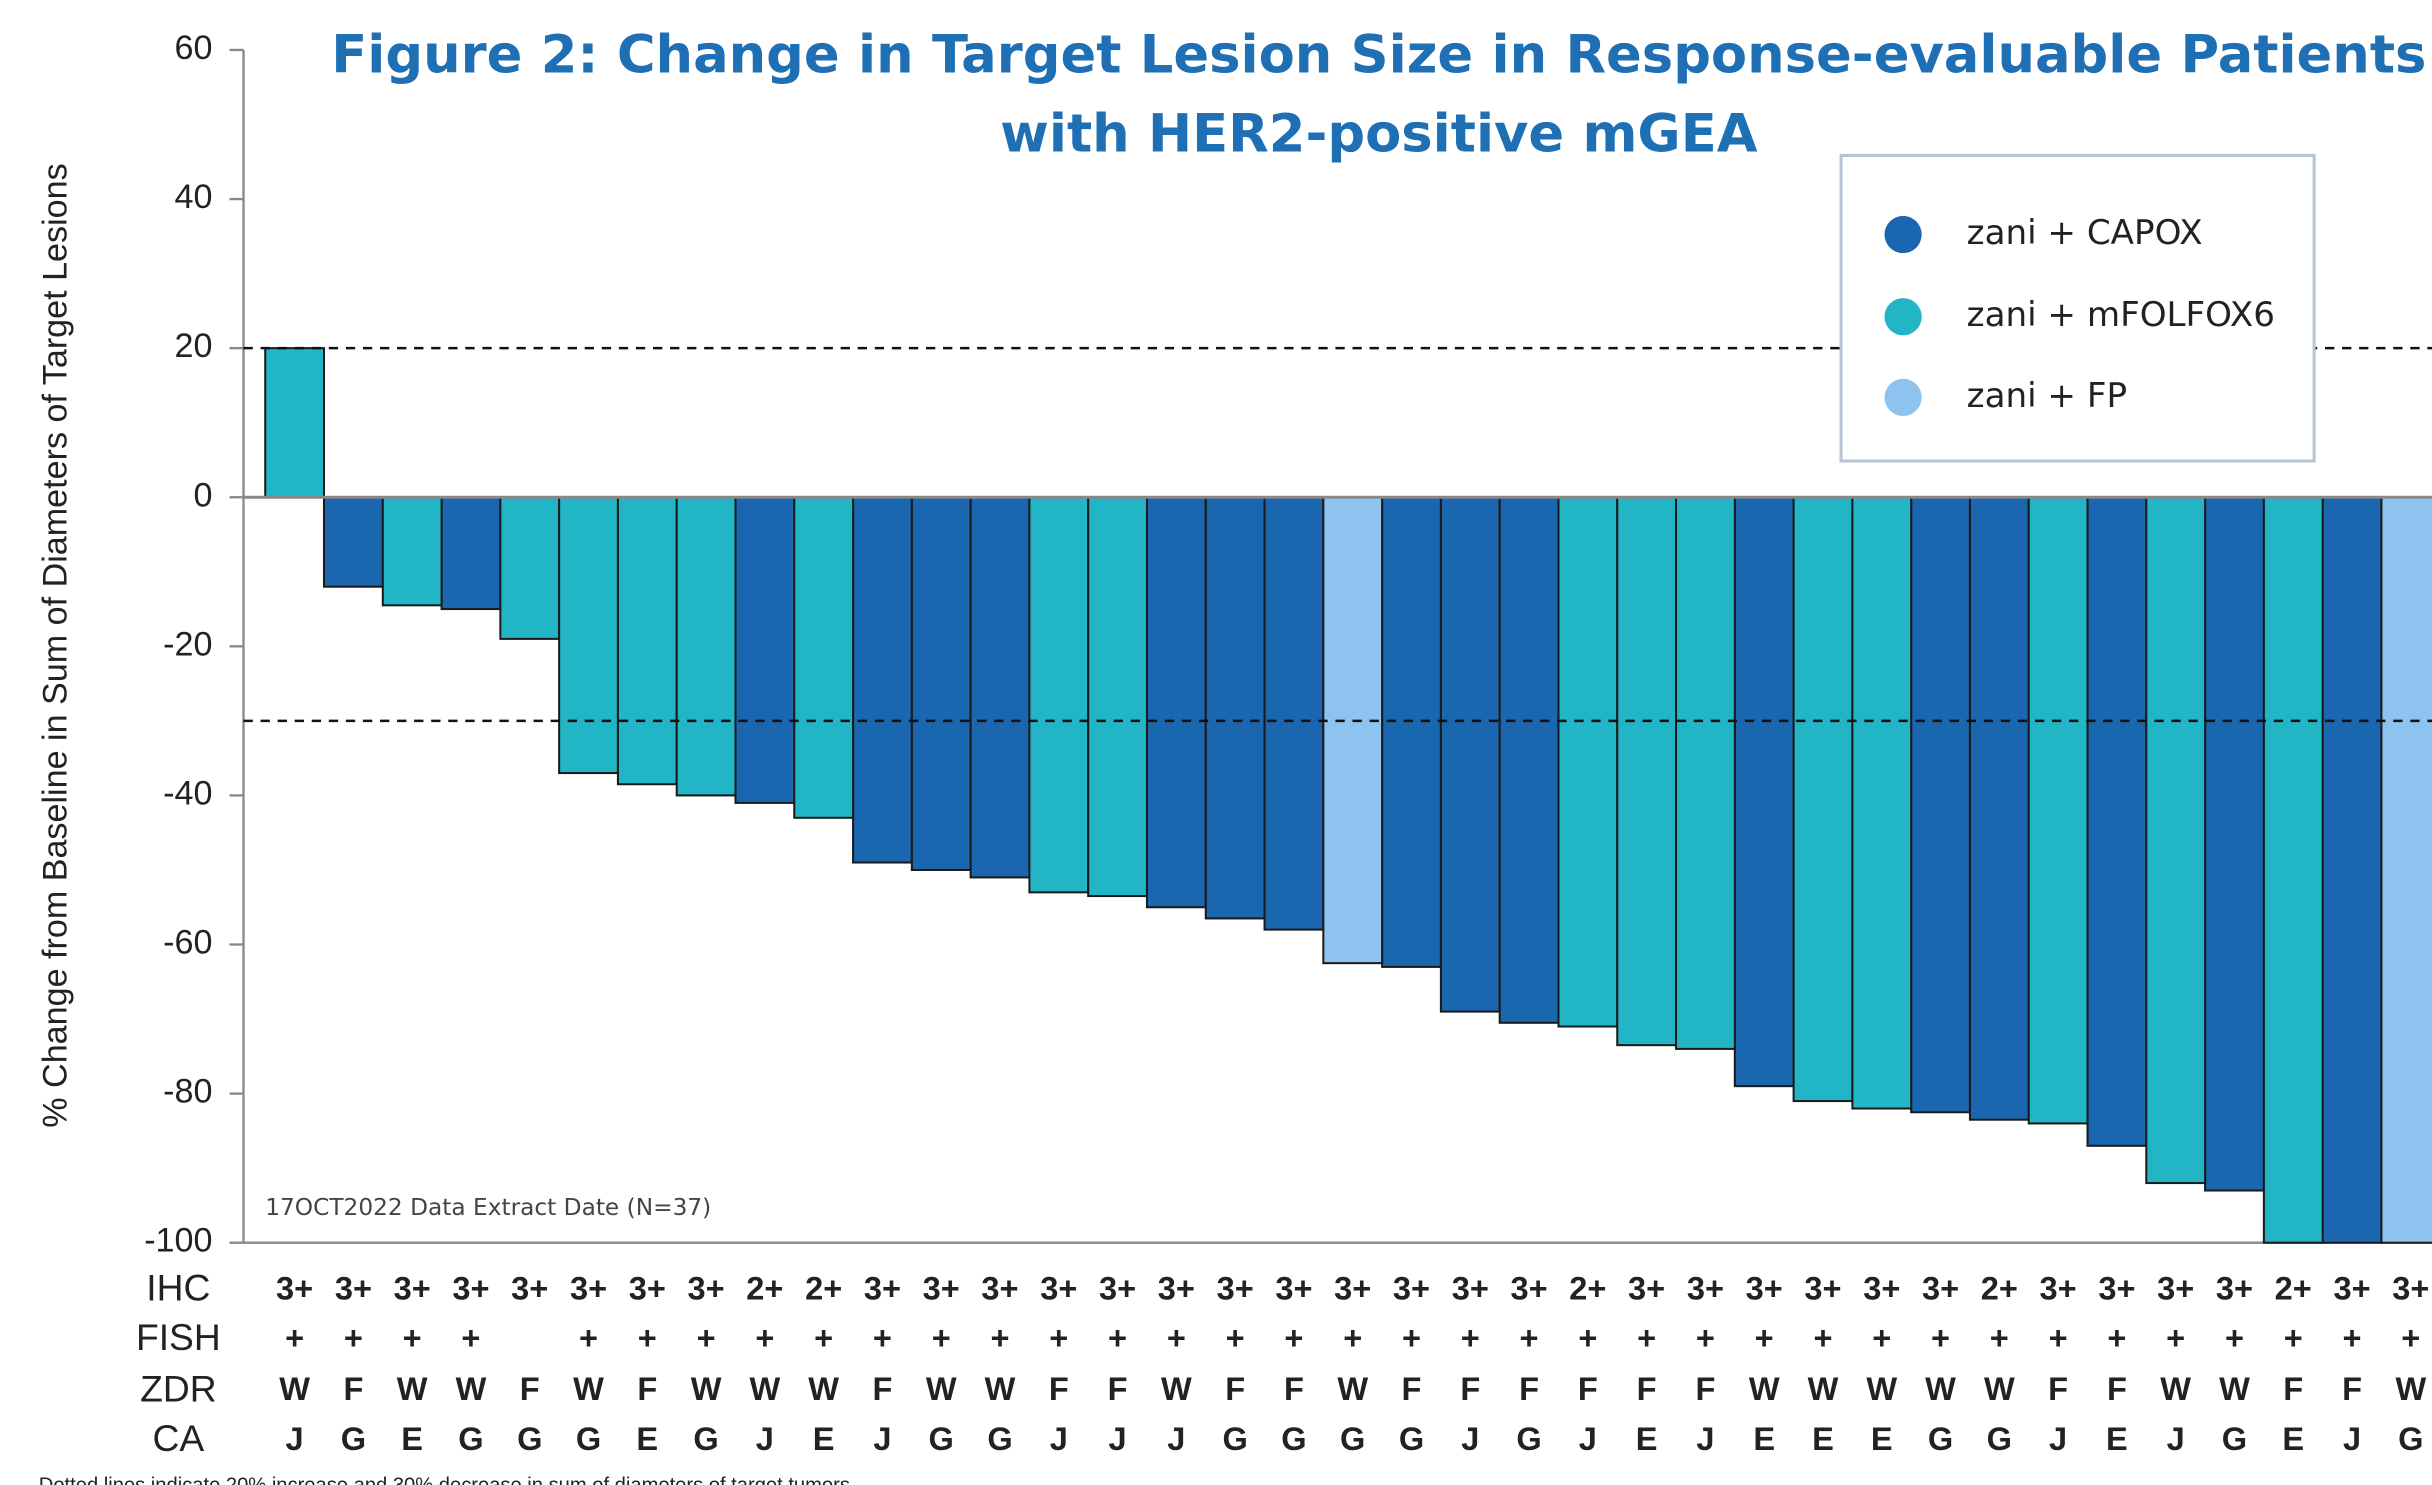 The width and height of the screenshot is (2432, 1485). Describe the element at coordinates (178, 1288) in the screenshot. I see `row-label: IHC` at that location.